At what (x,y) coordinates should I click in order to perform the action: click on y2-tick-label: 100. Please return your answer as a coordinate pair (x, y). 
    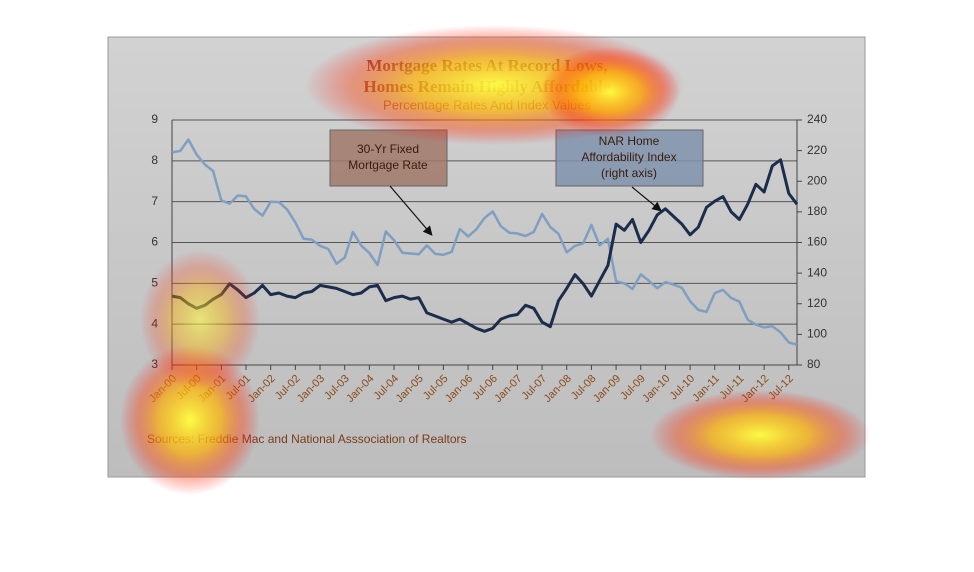
    Looking at the image, I should click on (817, 334).